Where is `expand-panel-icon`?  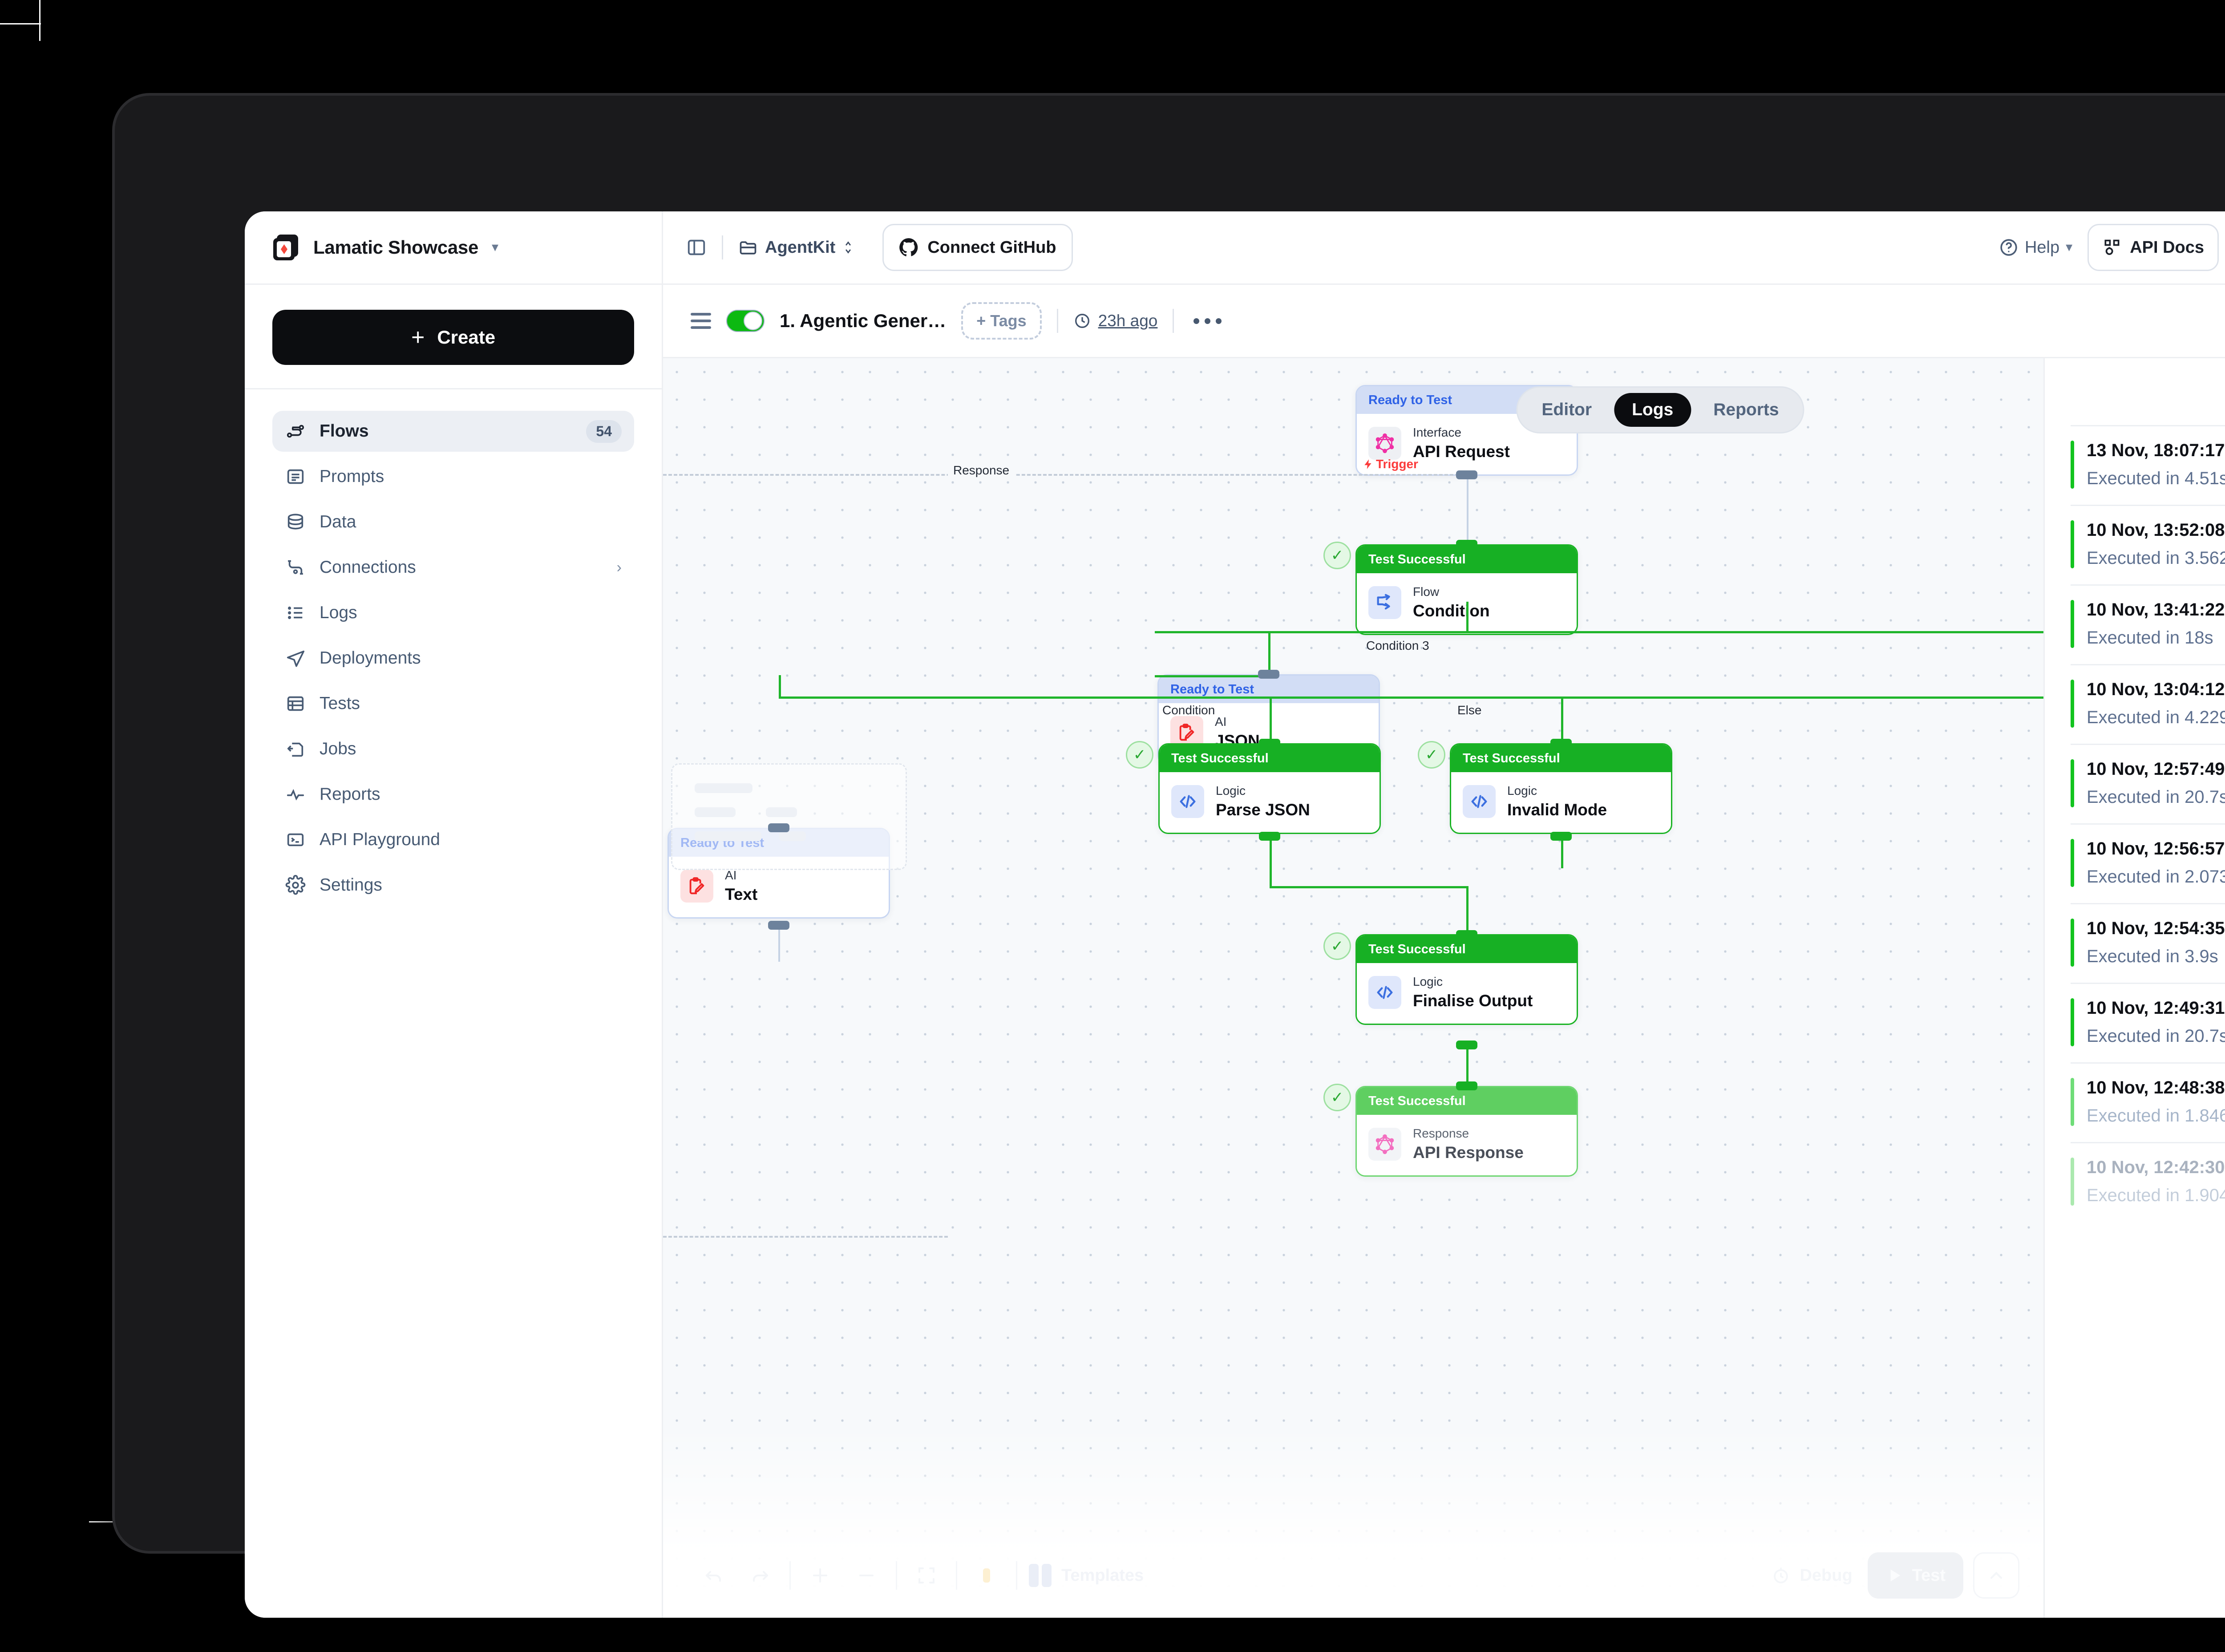 expand-panel-icon is located at coordinates (1996, 1575).